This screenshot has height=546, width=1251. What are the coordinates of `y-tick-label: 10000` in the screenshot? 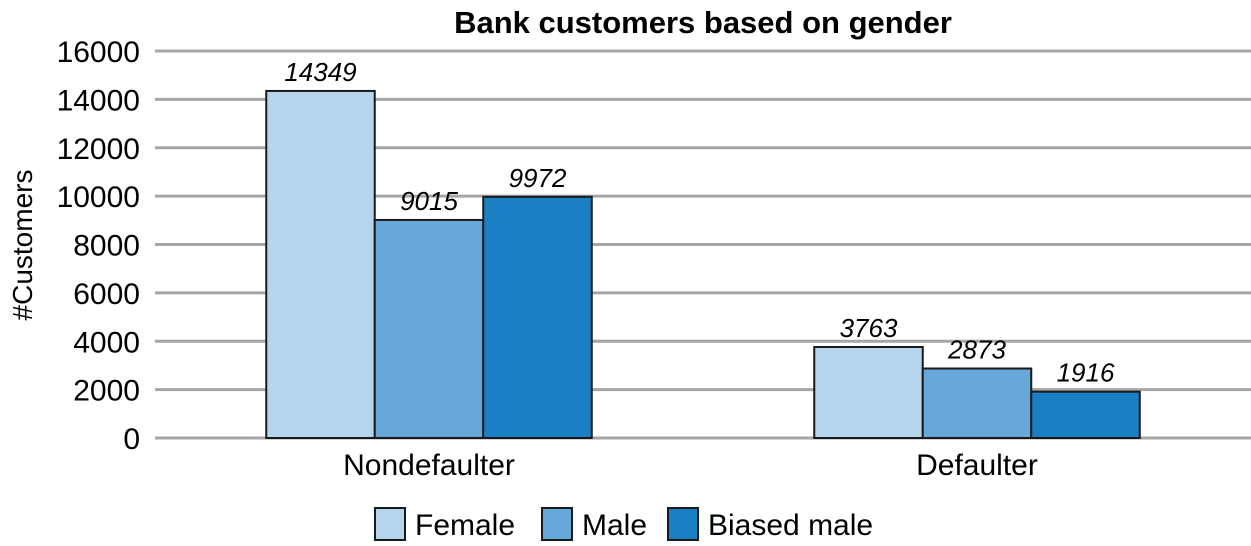 It's located at (98, 197).